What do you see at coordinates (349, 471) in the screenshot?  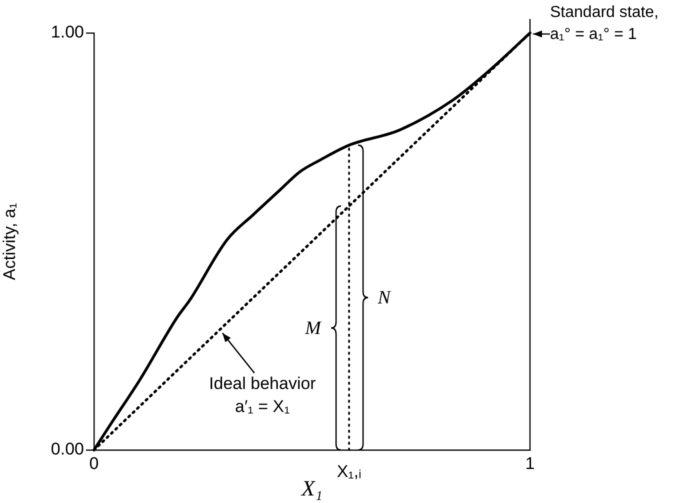 I see `annotation: X₁,ᵢ` at bounding box center [349, 471].